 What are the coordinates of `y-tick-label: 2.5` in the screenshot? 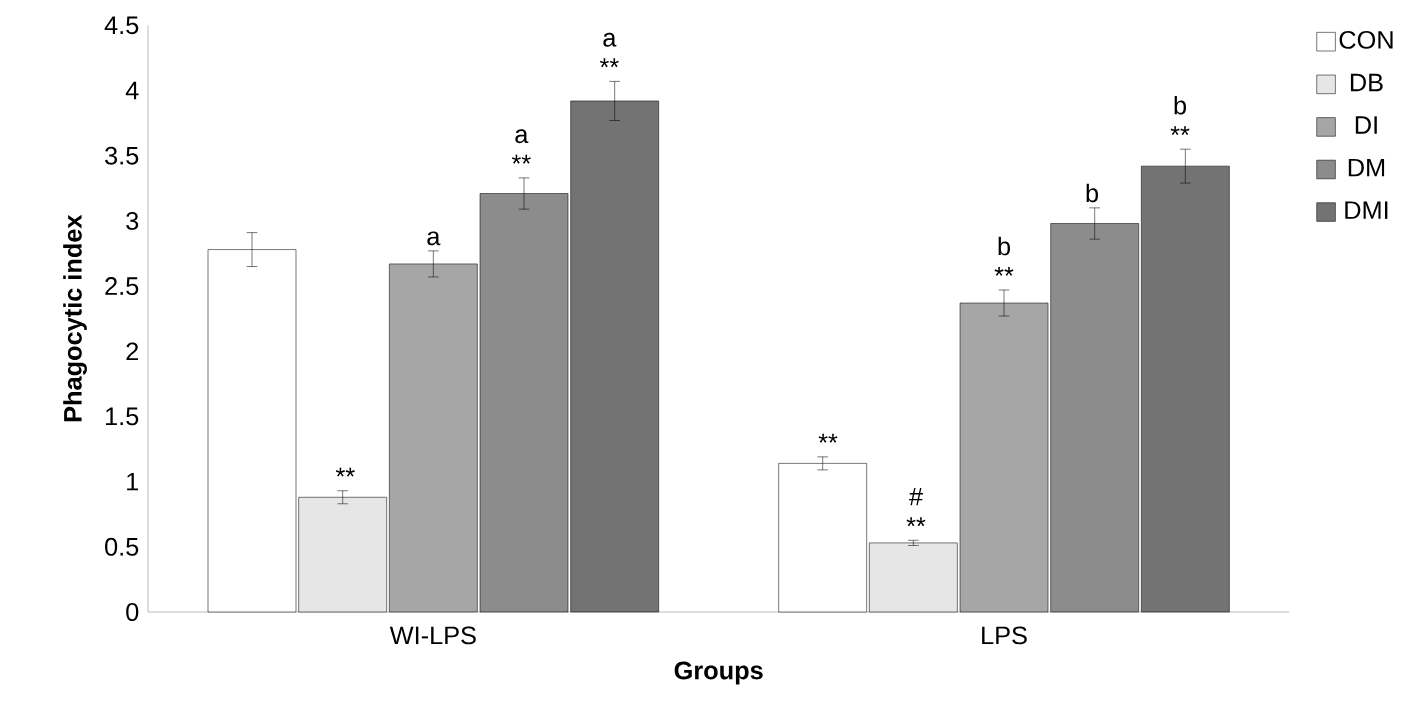 It's located at (122, 286).